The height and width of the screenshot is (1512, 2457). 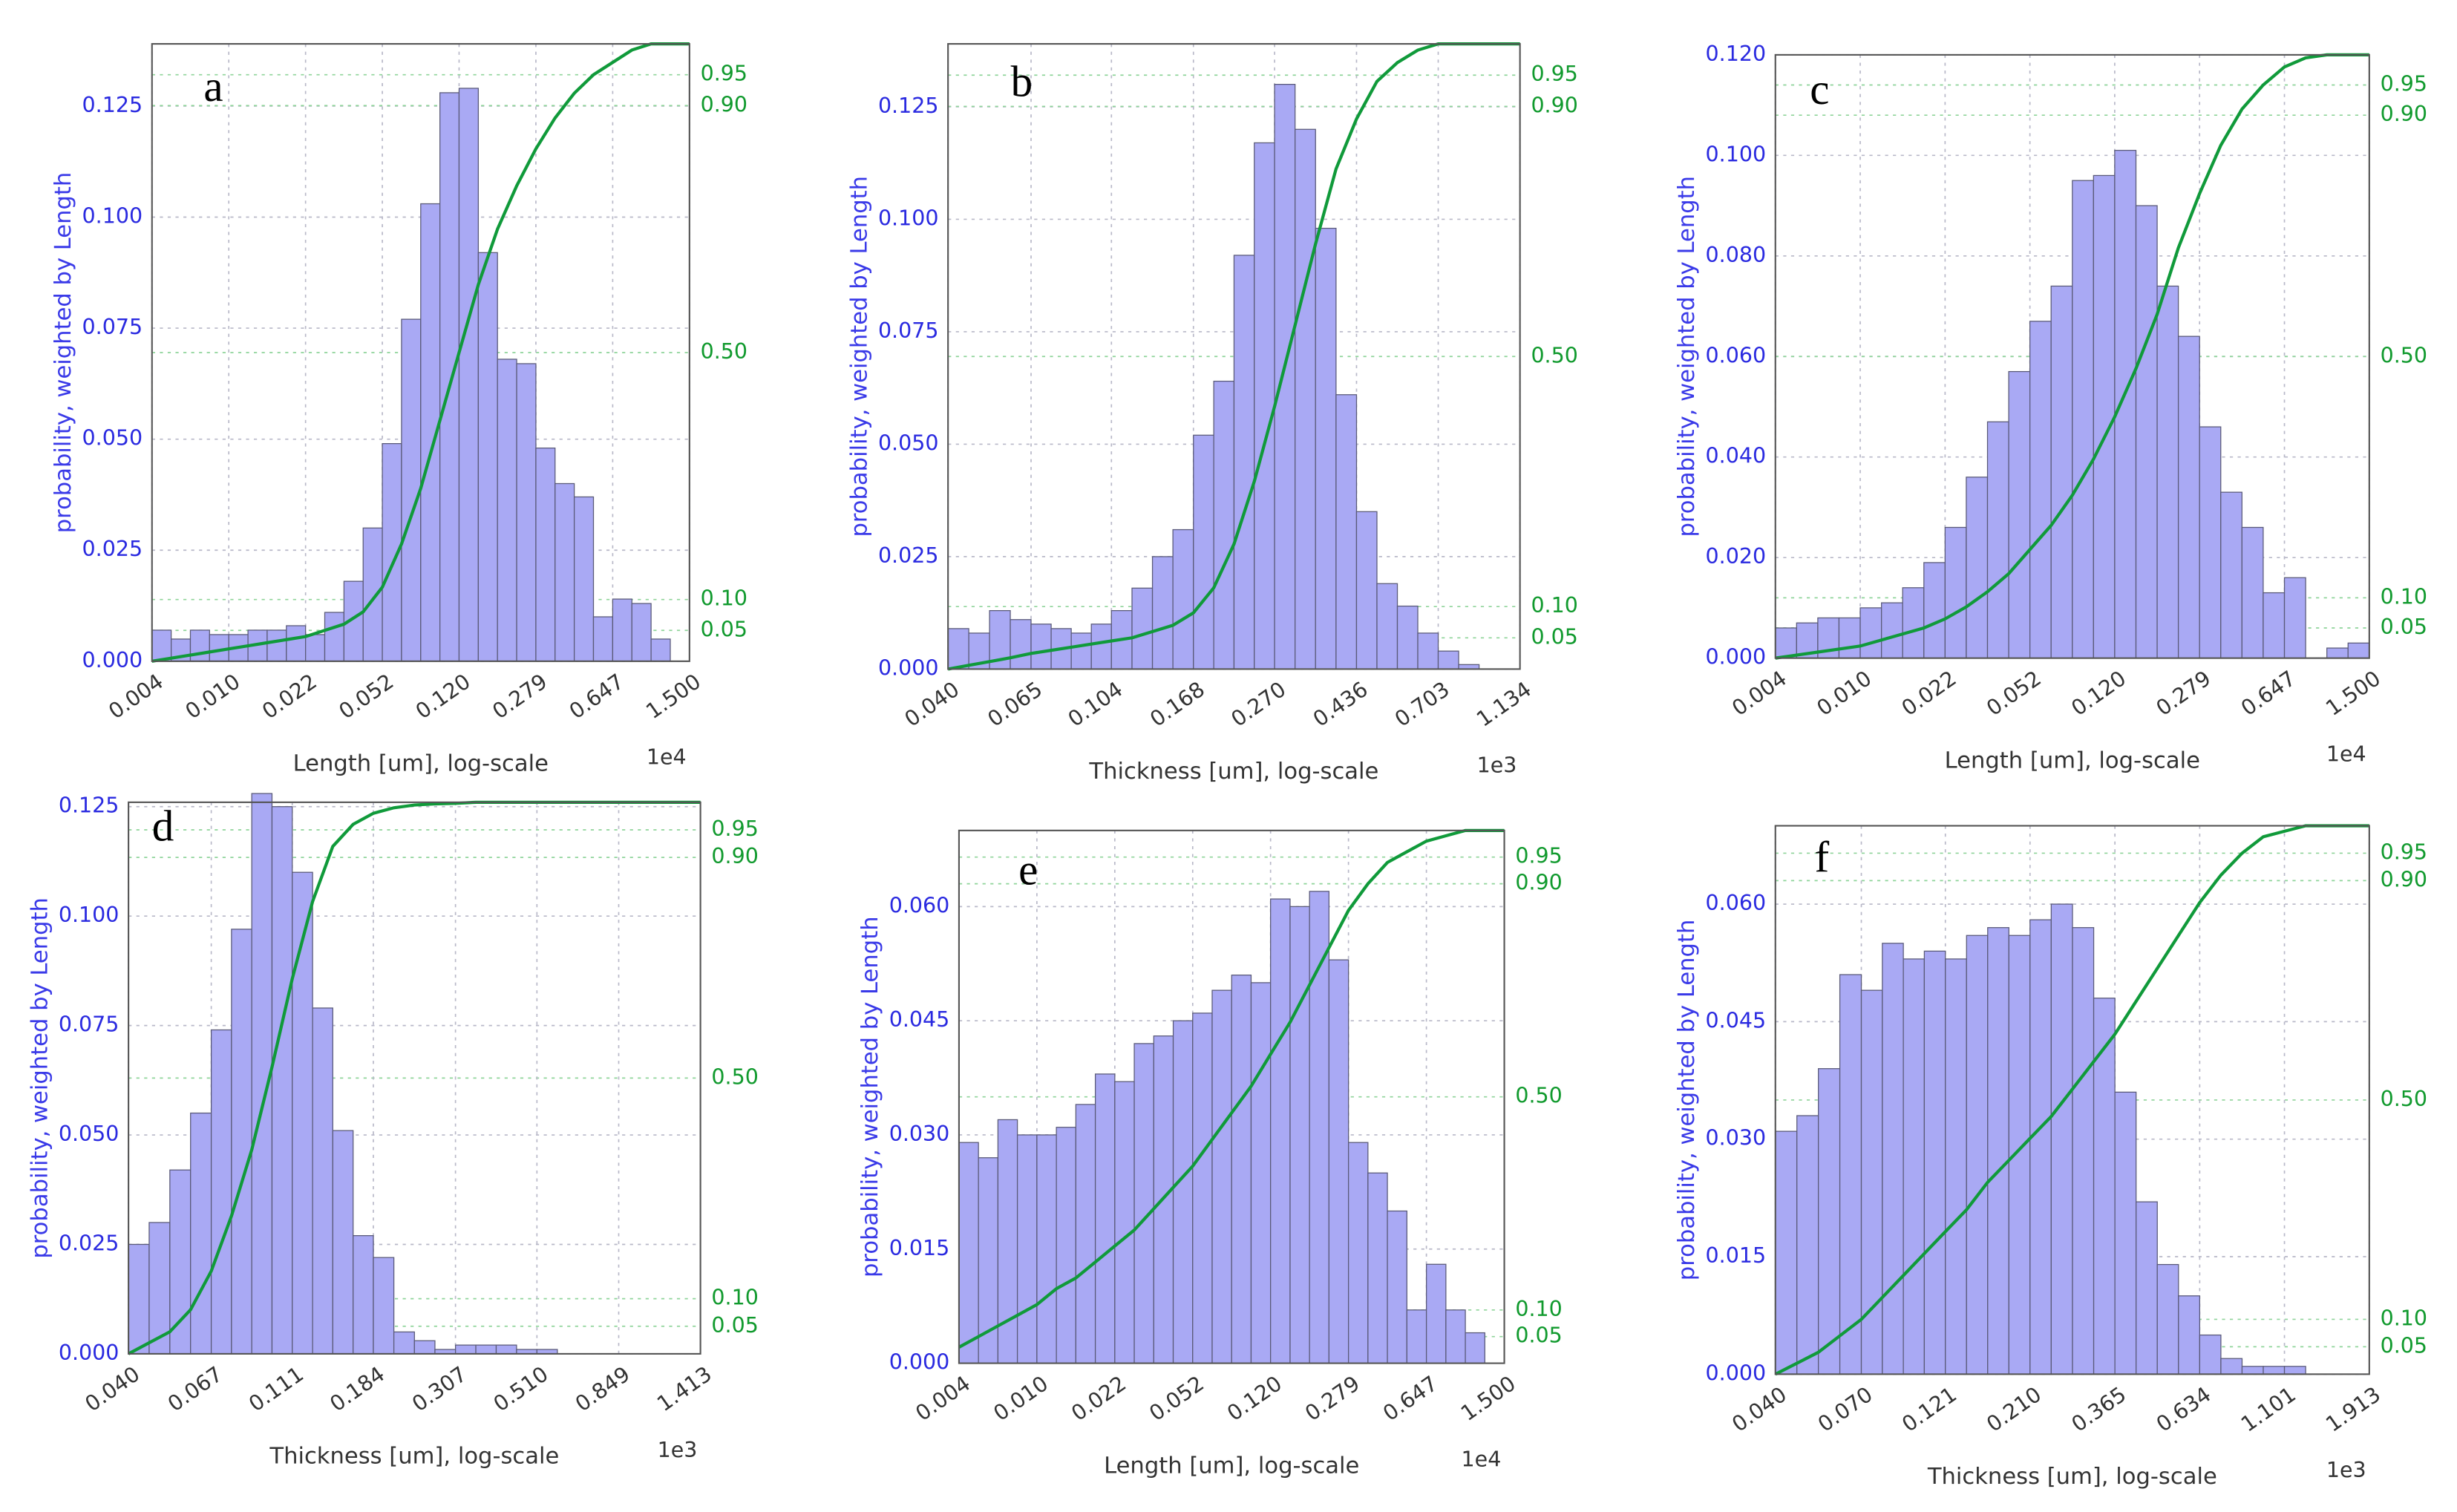 I want to click on y-tick-label: 0.045, so click(x=1736, y=1020).